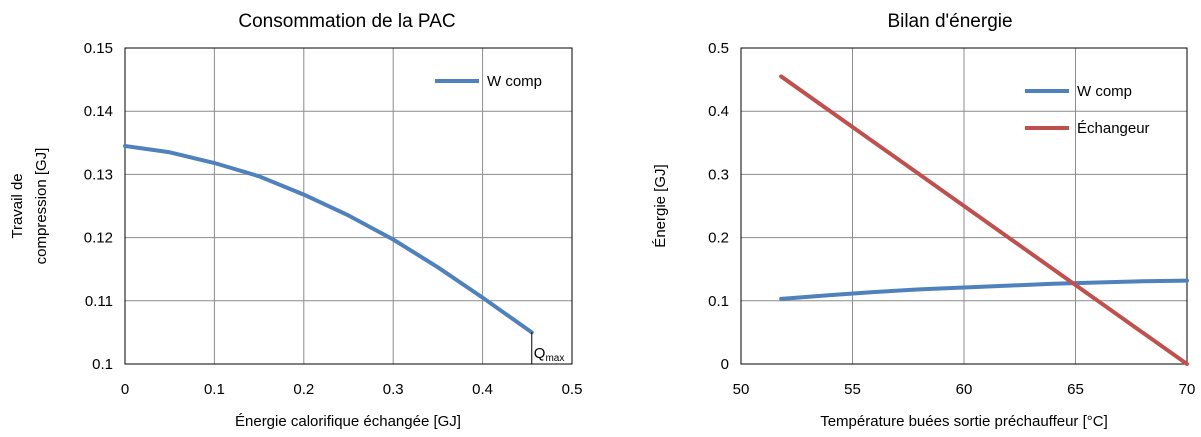 Image resolution: width=1201 pixels, height=437 pixels. I want to click on chart1-qmax-label: Qmax, so click(549, 354).